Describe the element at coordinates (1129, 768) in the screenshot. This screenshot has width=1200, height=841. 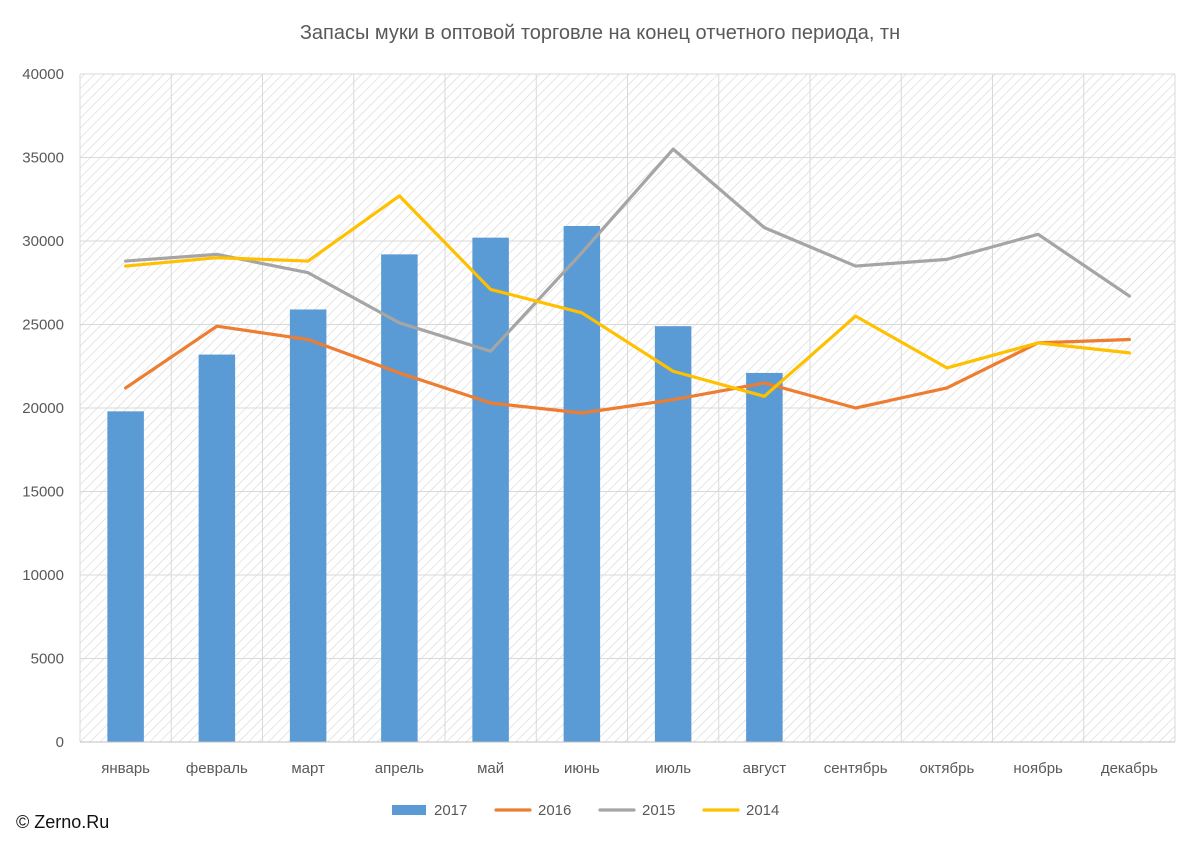
I see `x-tick-label: декабрь` at that location.